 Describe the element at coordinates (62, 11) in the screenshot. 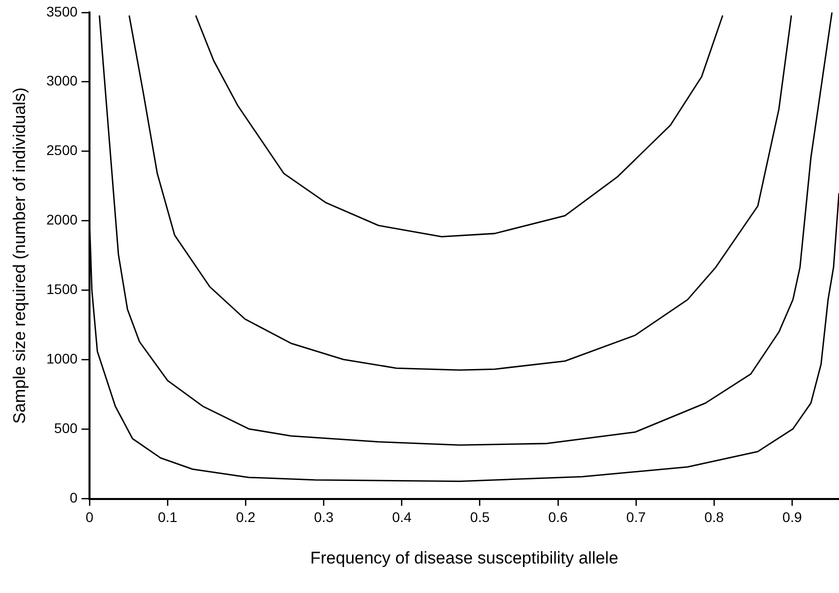

I see `y-tick-label: 3500` at that location.